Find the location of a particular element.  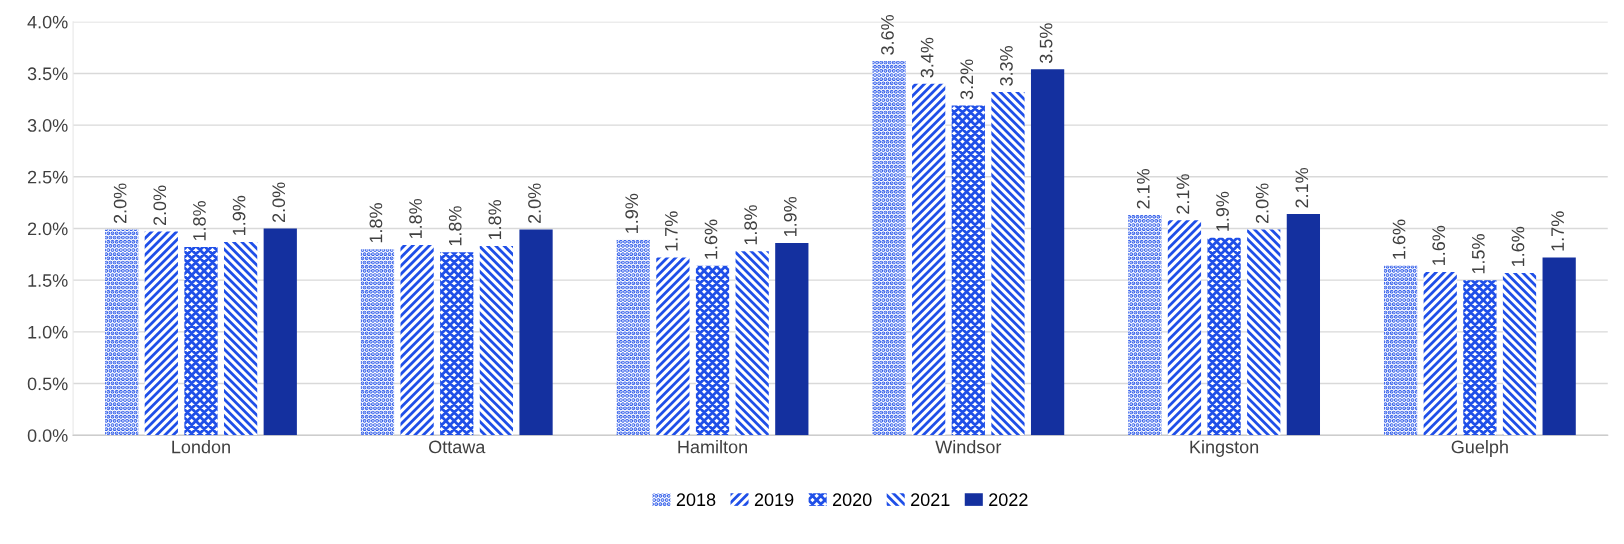

legend-label: 2020 is located at coordinates (852, 500).